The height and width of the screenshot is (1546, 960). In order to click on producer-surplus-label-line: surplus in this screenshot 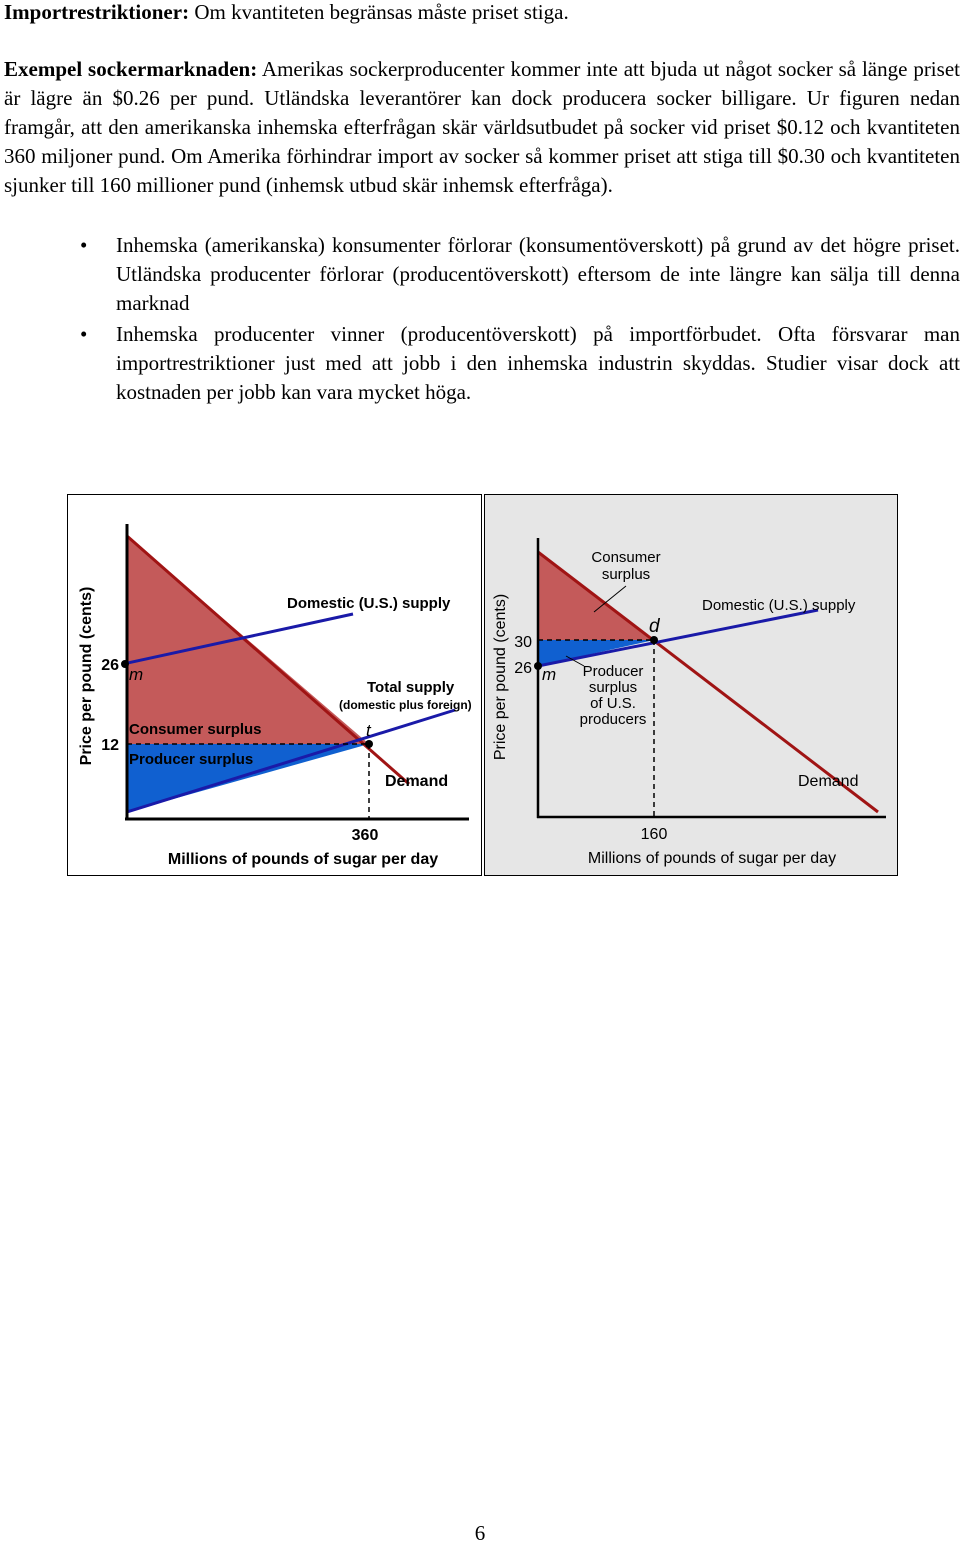, I will do `click(613, 687)`.